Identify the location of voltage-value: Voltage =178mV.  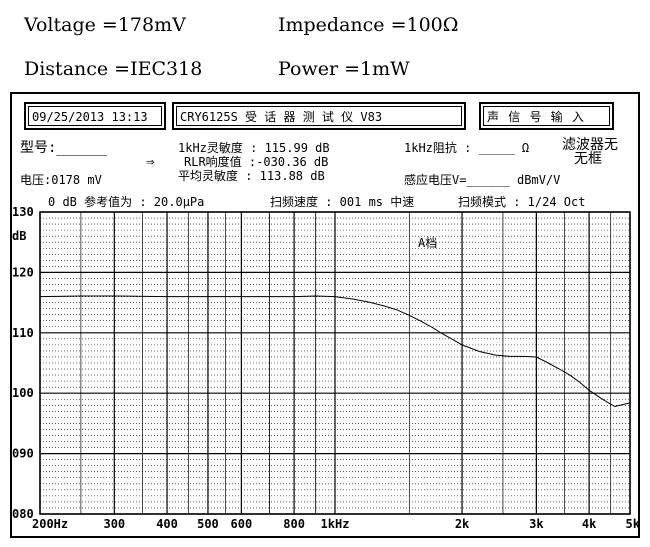
(105, 25).